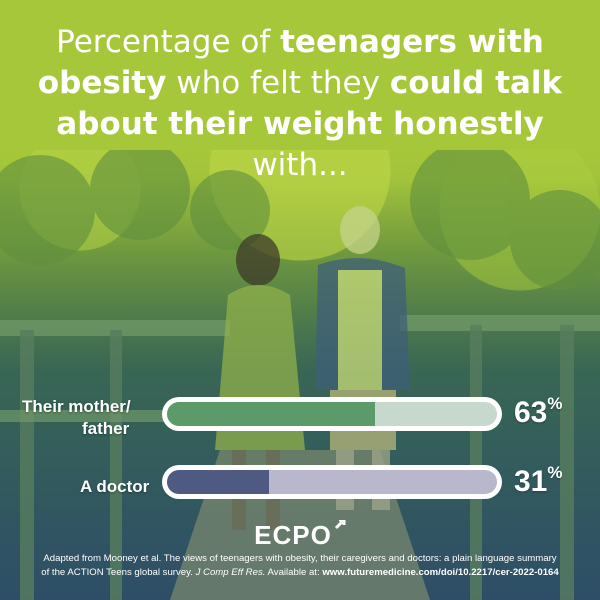  What do you see at coordinates (76, 406) in the screenshot?
I see `row-label-line-1: Their mother/` at bounding box center [76, 406].